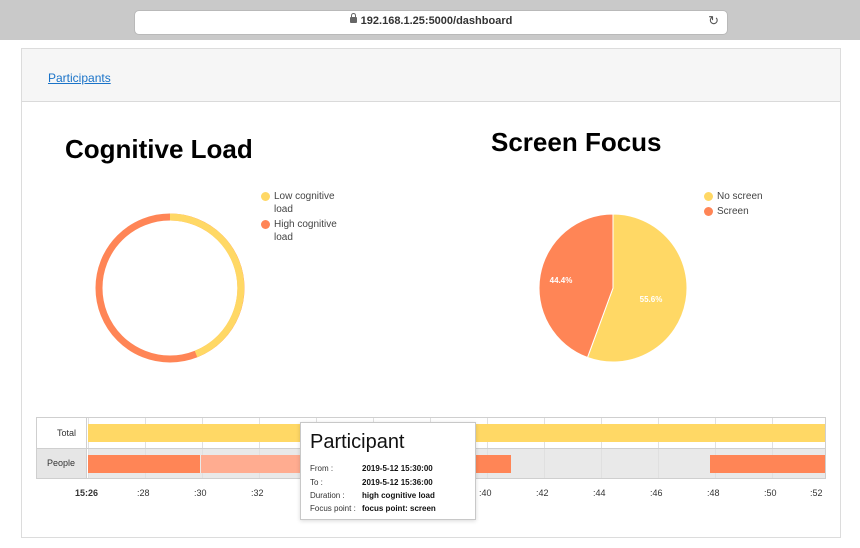 This screenshot has height=548, width=860. What do you see at coordinates (733, 211) in the screenshot?
I see `legend-label: Screen` at bounding box center [733, 211].